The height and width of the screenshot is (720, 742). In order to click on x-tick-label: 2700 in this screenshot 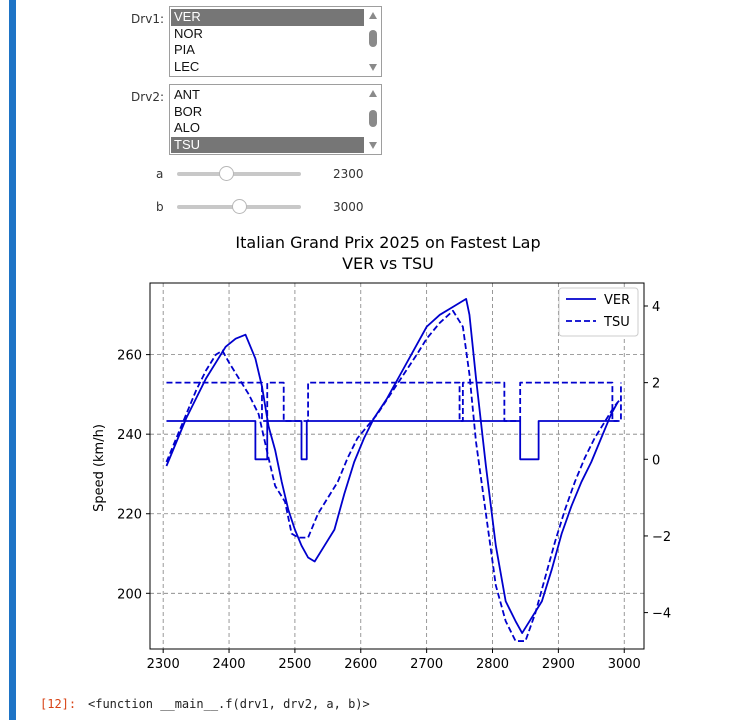, I will do `click(426, 664)`.